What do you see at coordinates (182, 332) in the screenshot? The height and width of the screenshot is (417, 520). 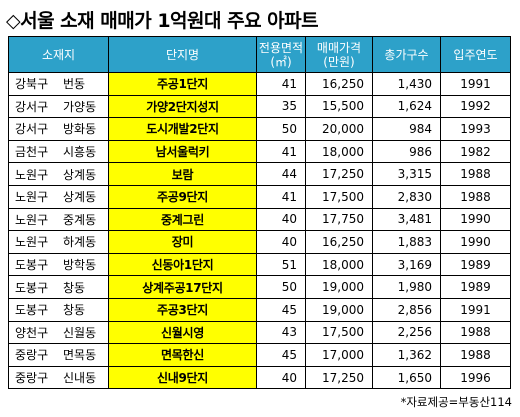 I see `cell-complex-name: 신월시영` at bounding box center [182, 332].